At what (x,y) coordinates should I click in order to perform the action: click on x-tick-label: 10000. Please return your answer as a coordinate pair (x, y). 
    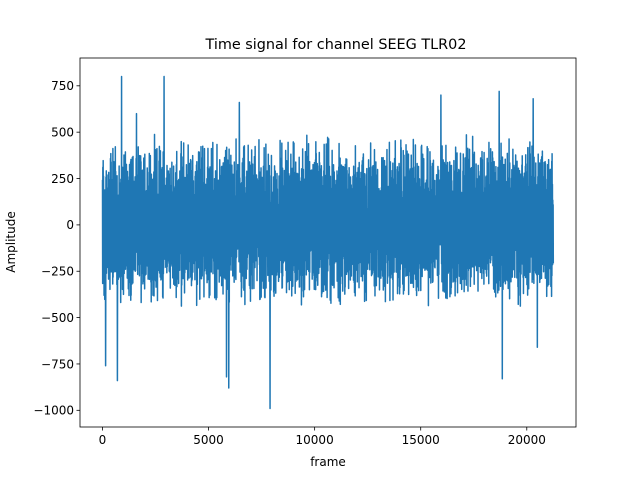
    Looking at the image, I should click on (315, 440).